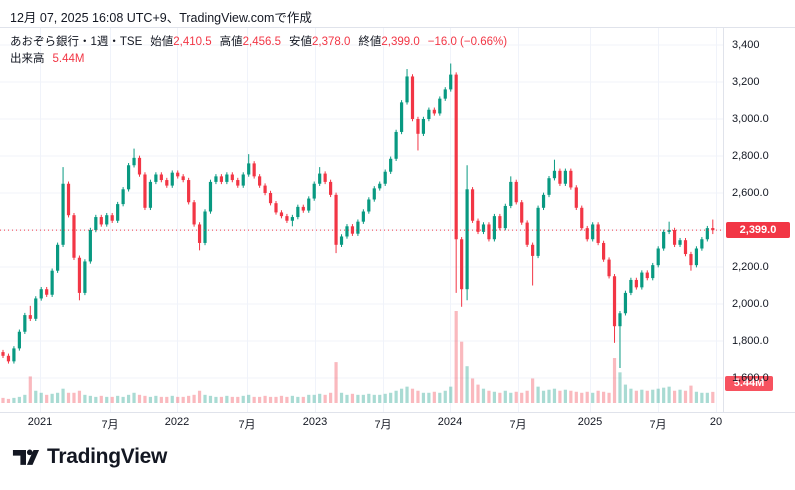  What do you see at coordinates (746, 45) in the screenshot?
I see `price-axis-label: 3,400` at bounding box center [746, 45].